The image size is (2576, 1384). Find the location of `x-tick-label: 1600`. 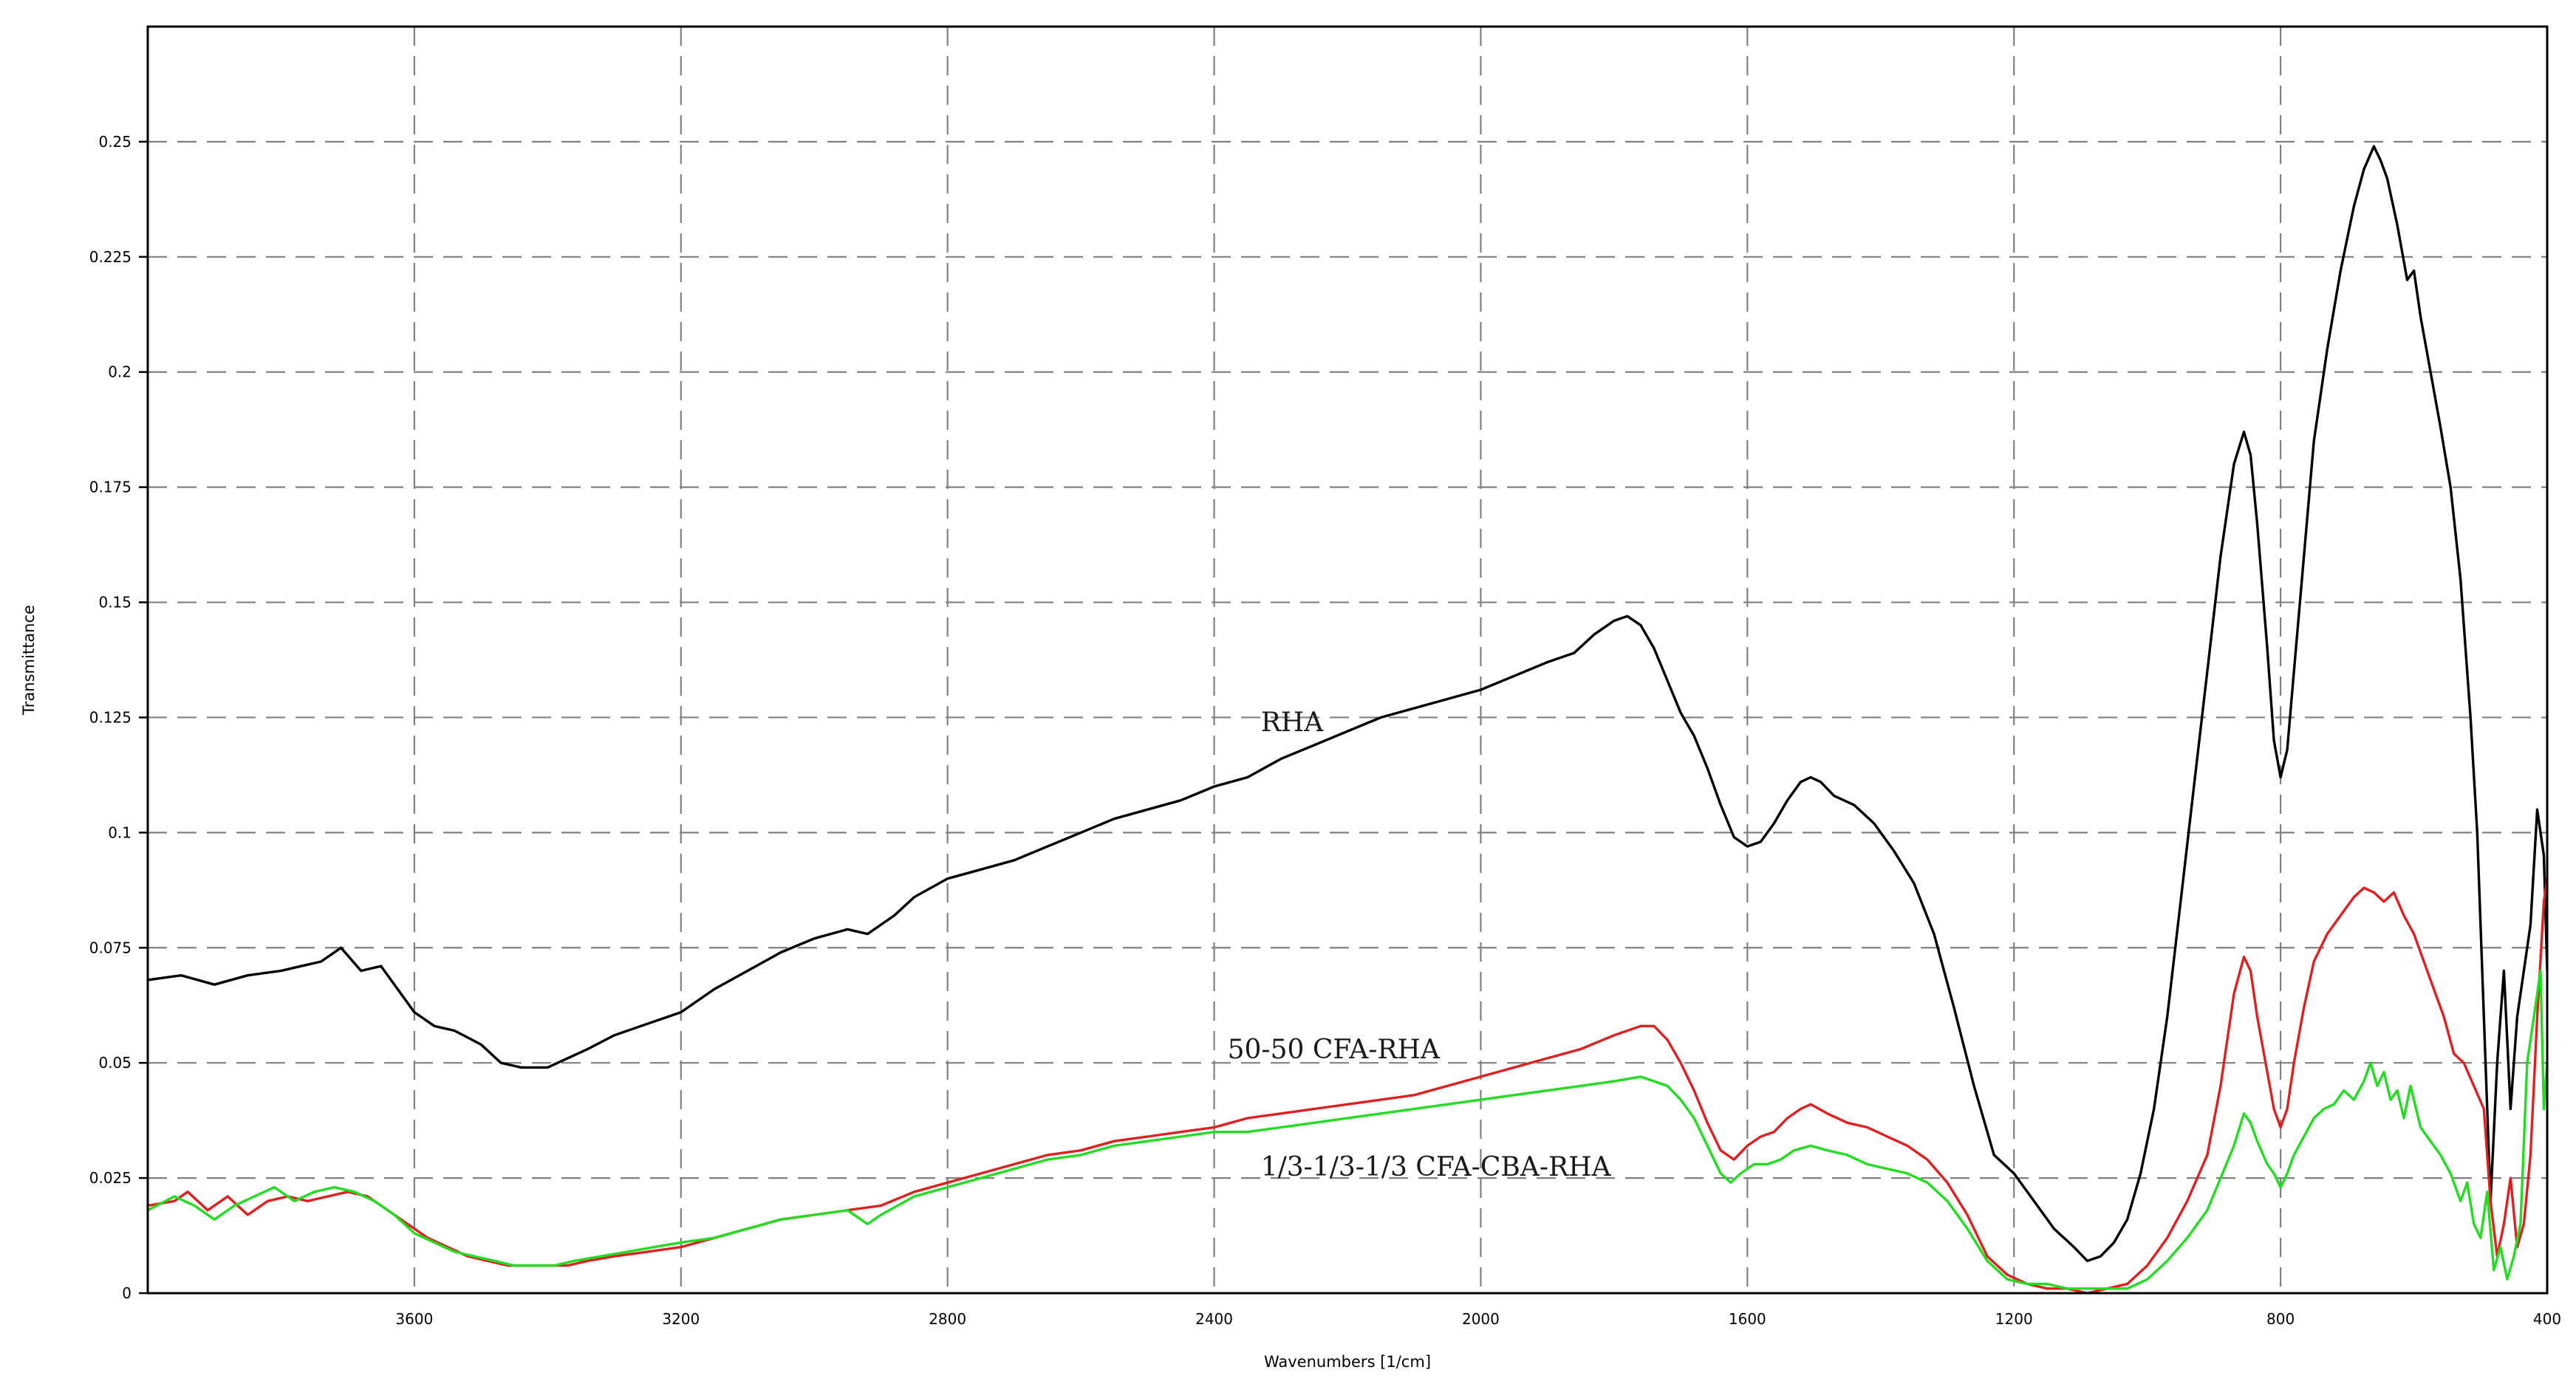

x-tick-label: 1600 is located at coordinates (1747, 1319).